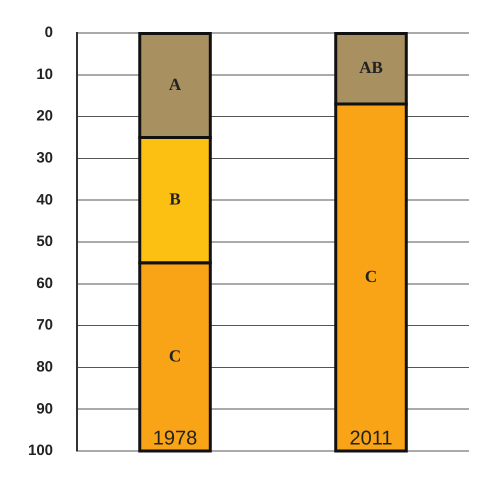  Describe the element at coordinates (175, 199) in the screenshot. I see `data-label: B` at that location.